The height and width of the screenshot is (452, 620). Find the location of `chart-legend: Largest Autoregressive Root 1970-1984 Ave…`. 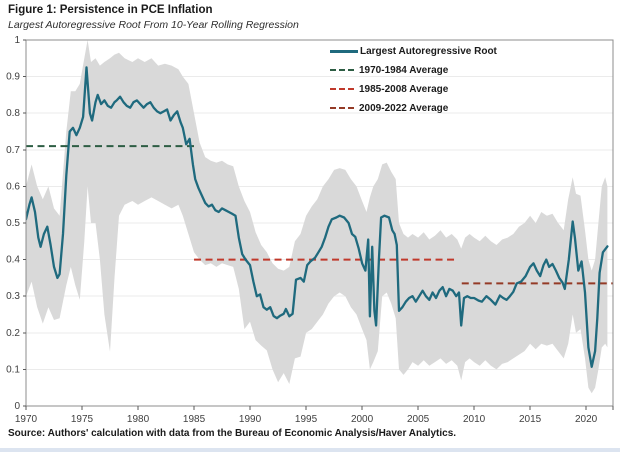

chart-legend: Largest Autoregressive Root 1970-1984 Ave… is located at coordinates (413, 79).